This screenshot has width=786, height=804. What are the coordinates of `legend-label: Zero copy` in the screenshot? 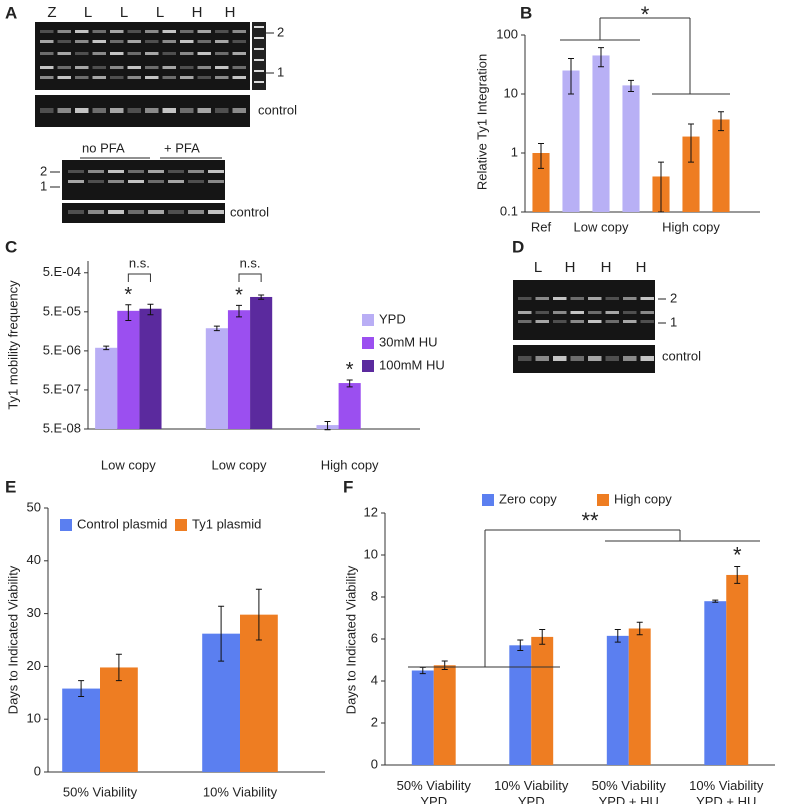 It's located at (528, 498).